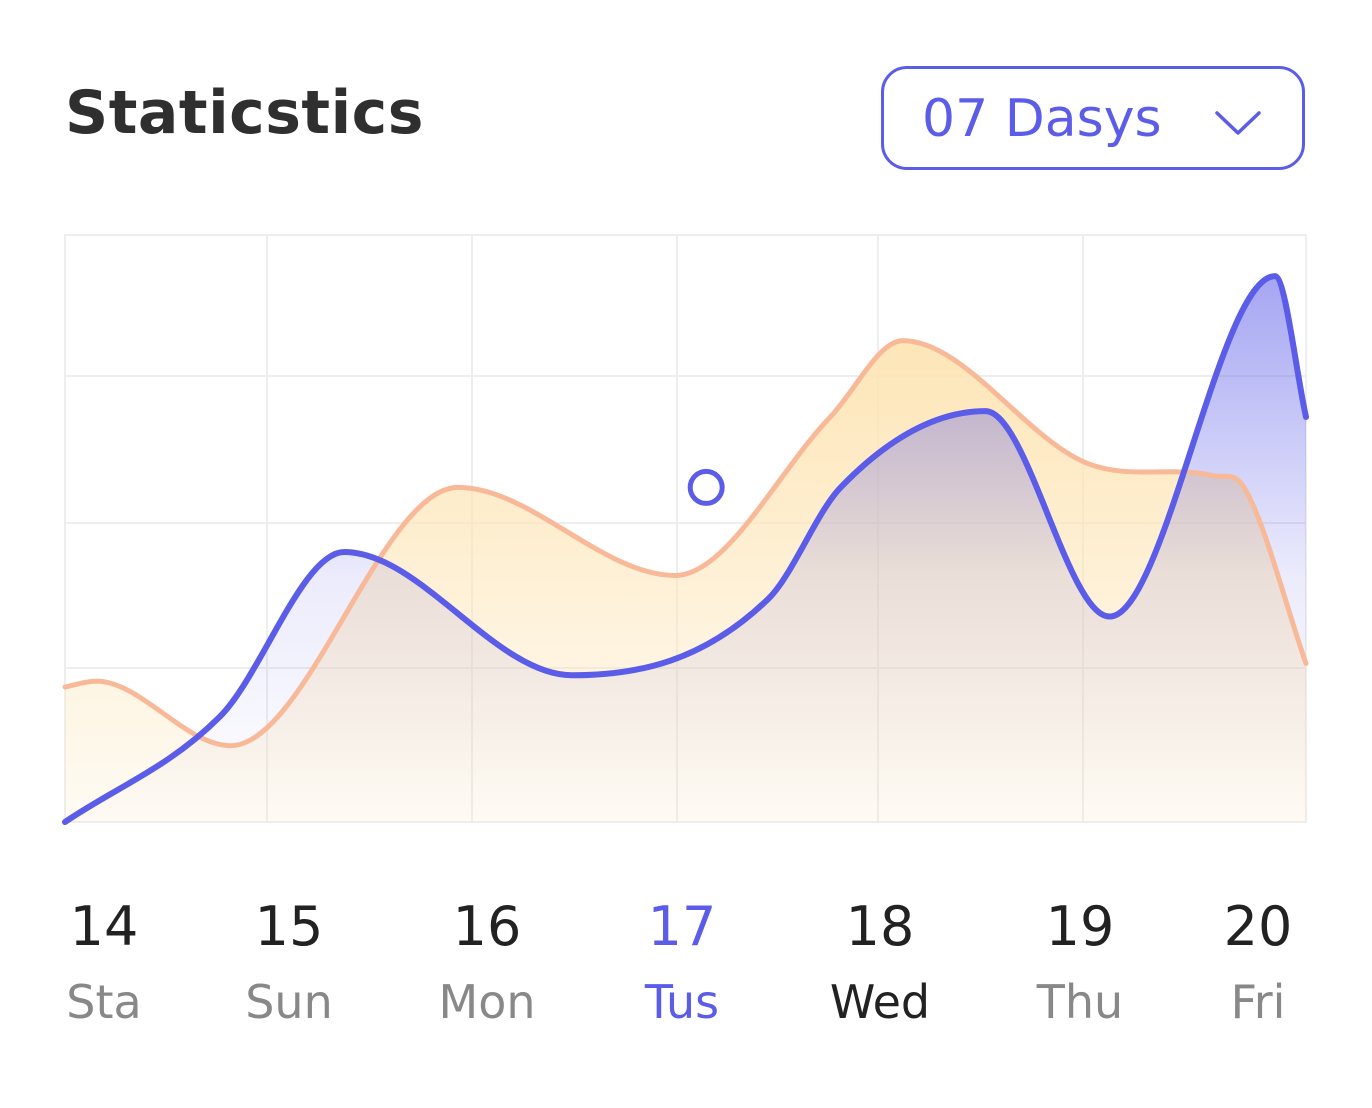 Image resolution: width=1372 pixels, height=1108 pixels. Describe the element at coordinates (487, 1002) in the screenshot. I see `day-name: Mon` at that location.